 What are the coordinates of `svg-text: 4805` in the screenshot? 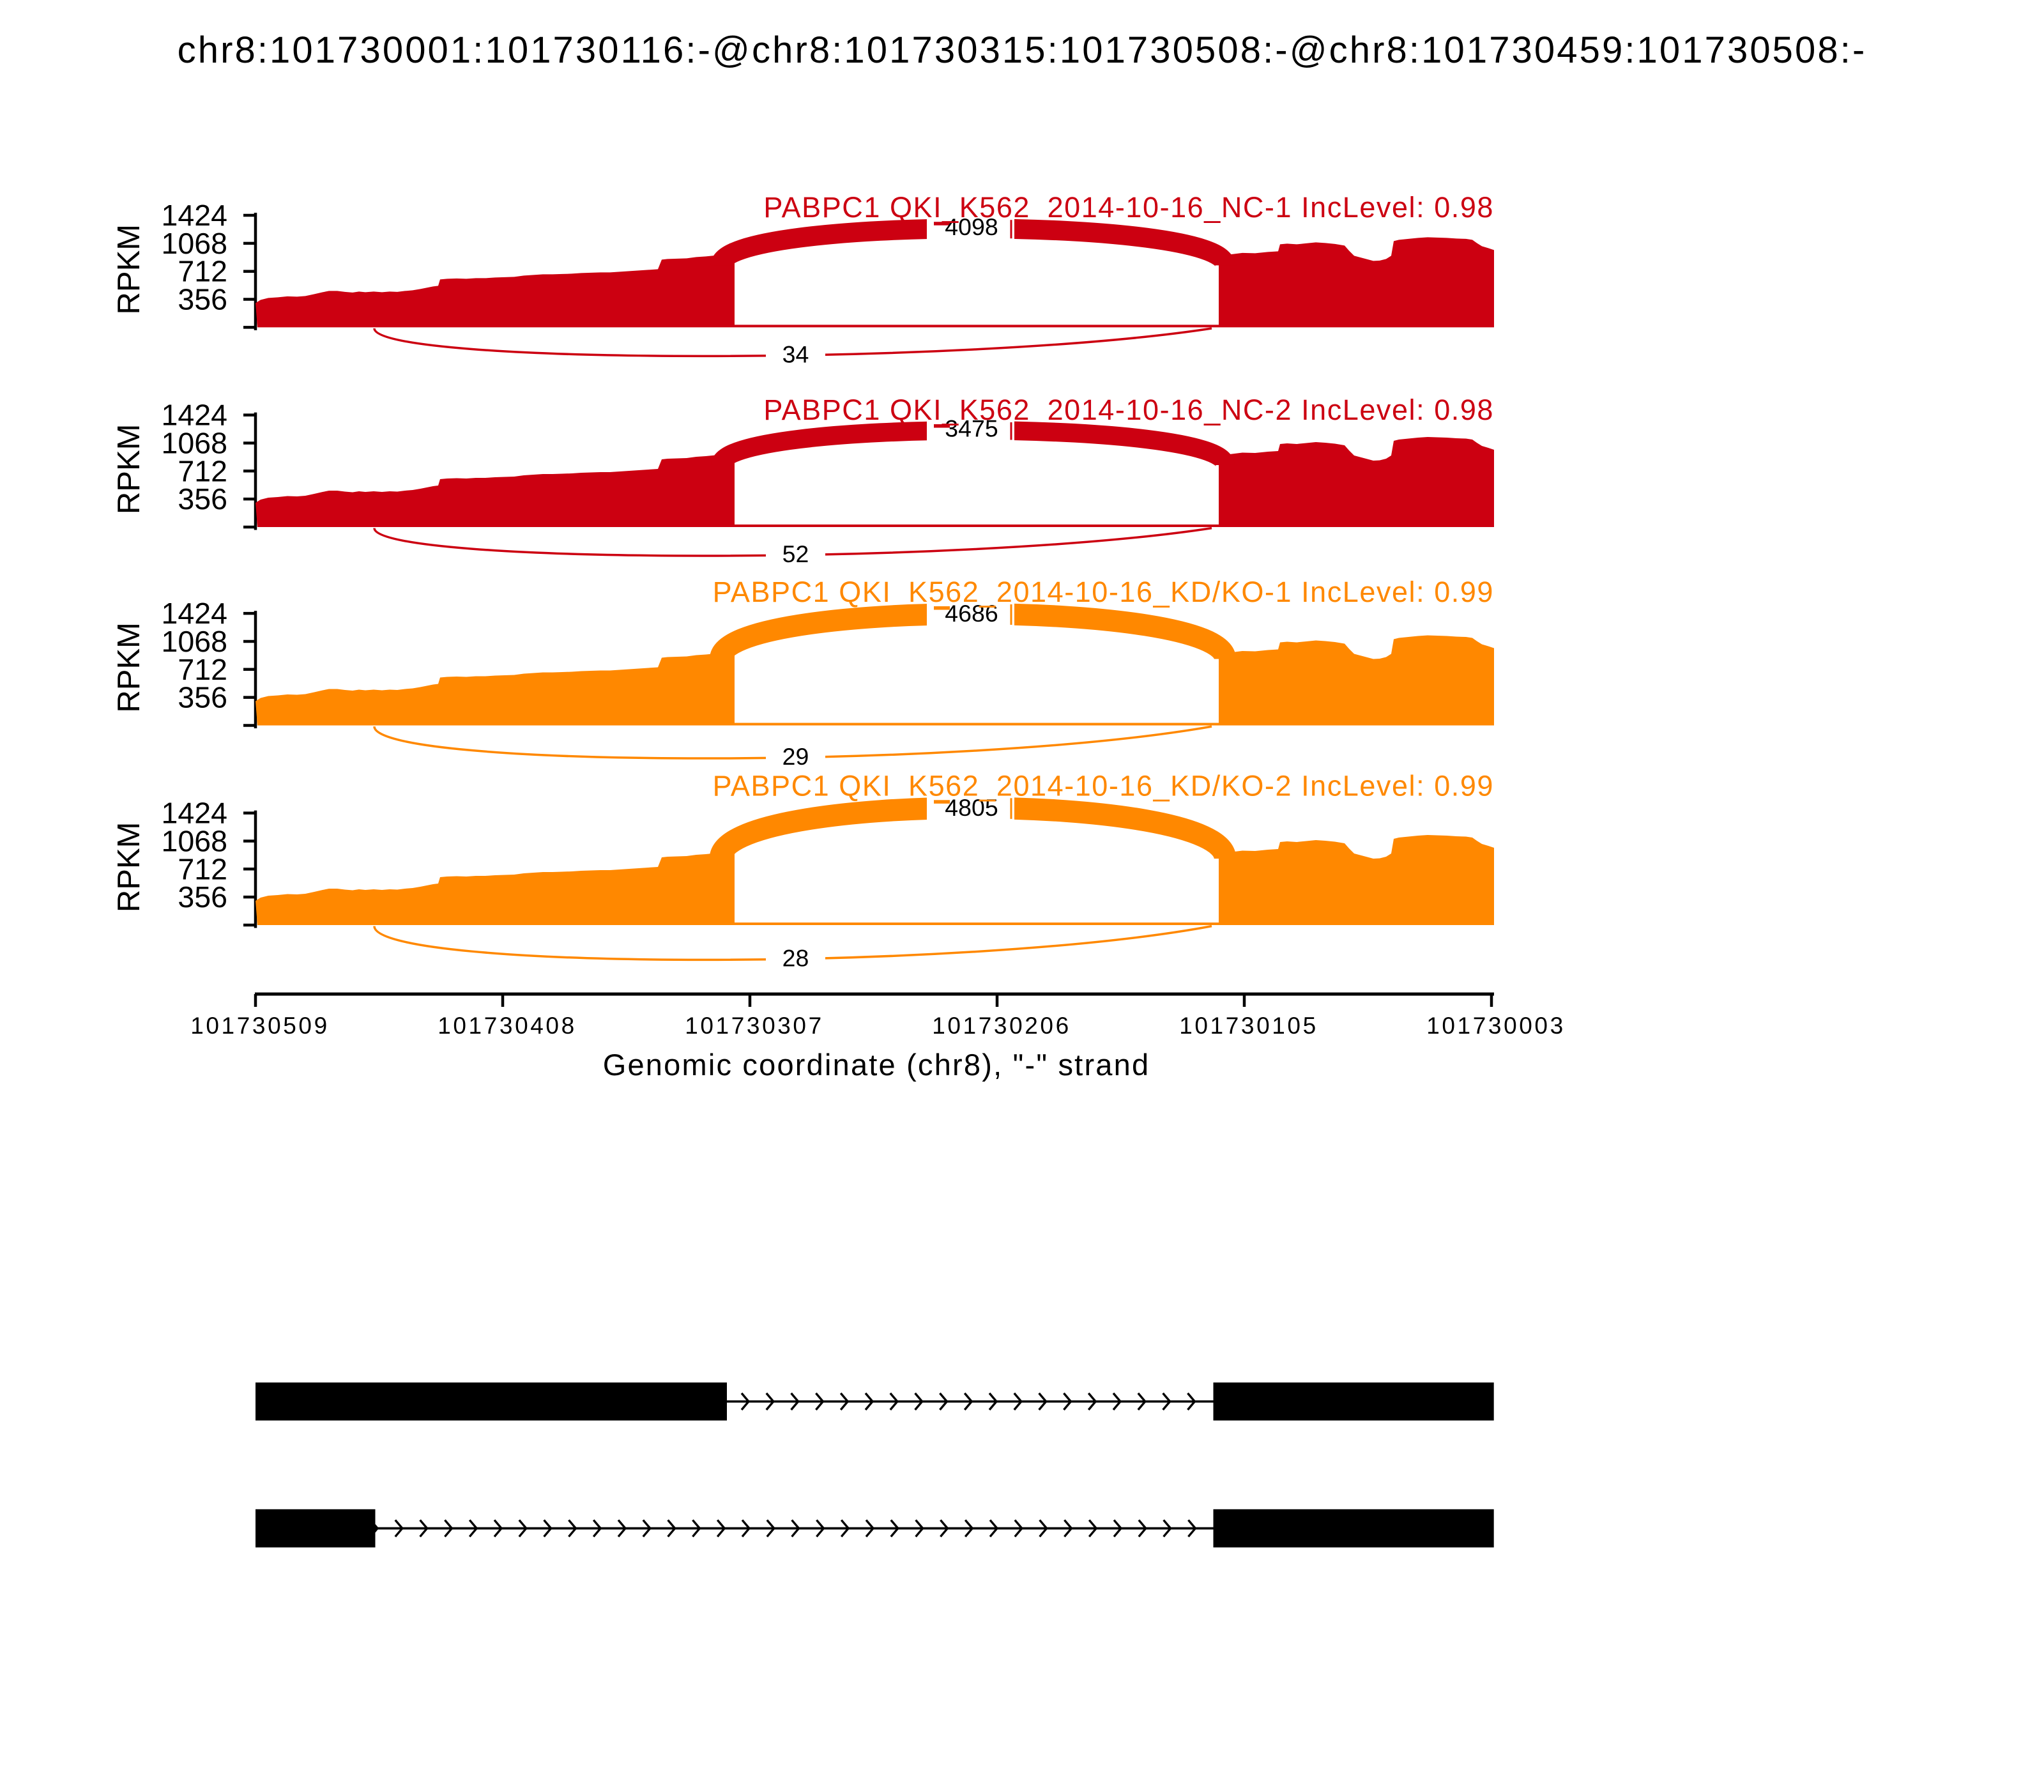 It's located at (971, 808).